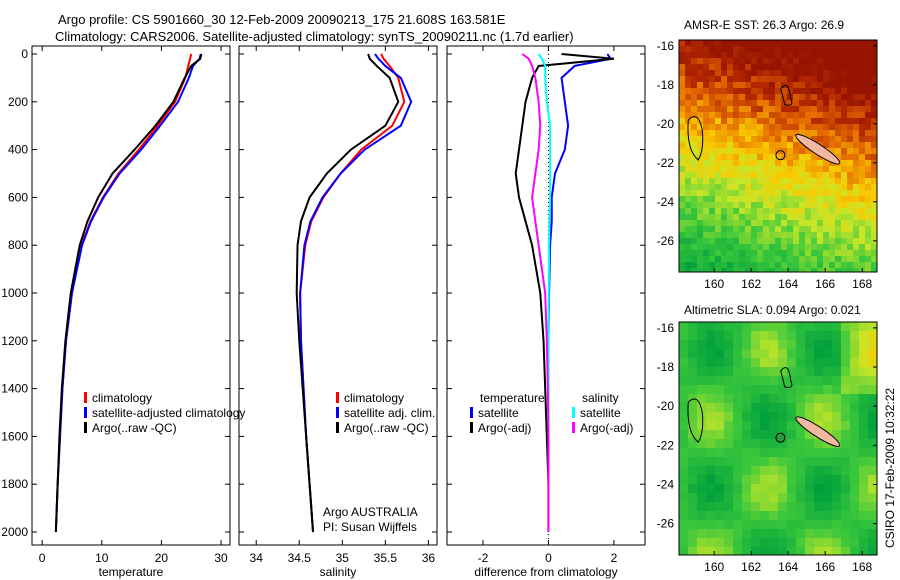 The height and width of the screenshot is (580, 900). I want to click on legend-sal-1-label: satellite adj. clim., so click(389, 413).